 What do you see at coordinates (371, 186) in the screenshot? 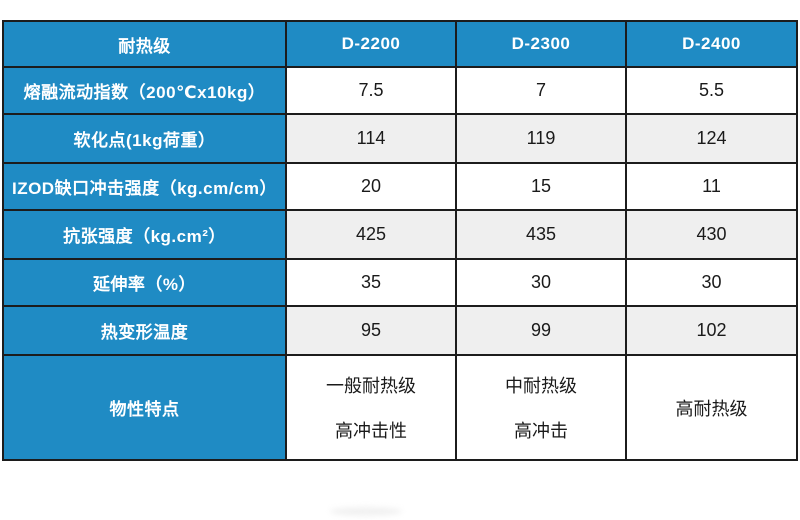
I see `value-cell: 20` at bounding box center [371, 186].